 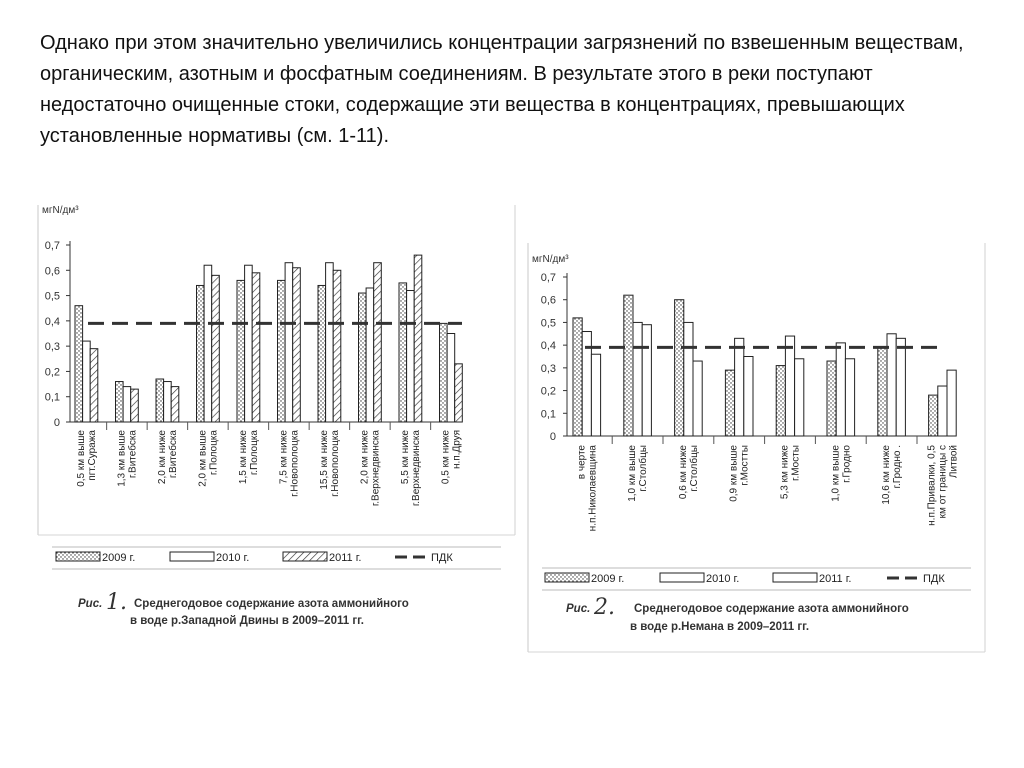 I want to click on bar-2011г-5, so click(x=799, y=397).